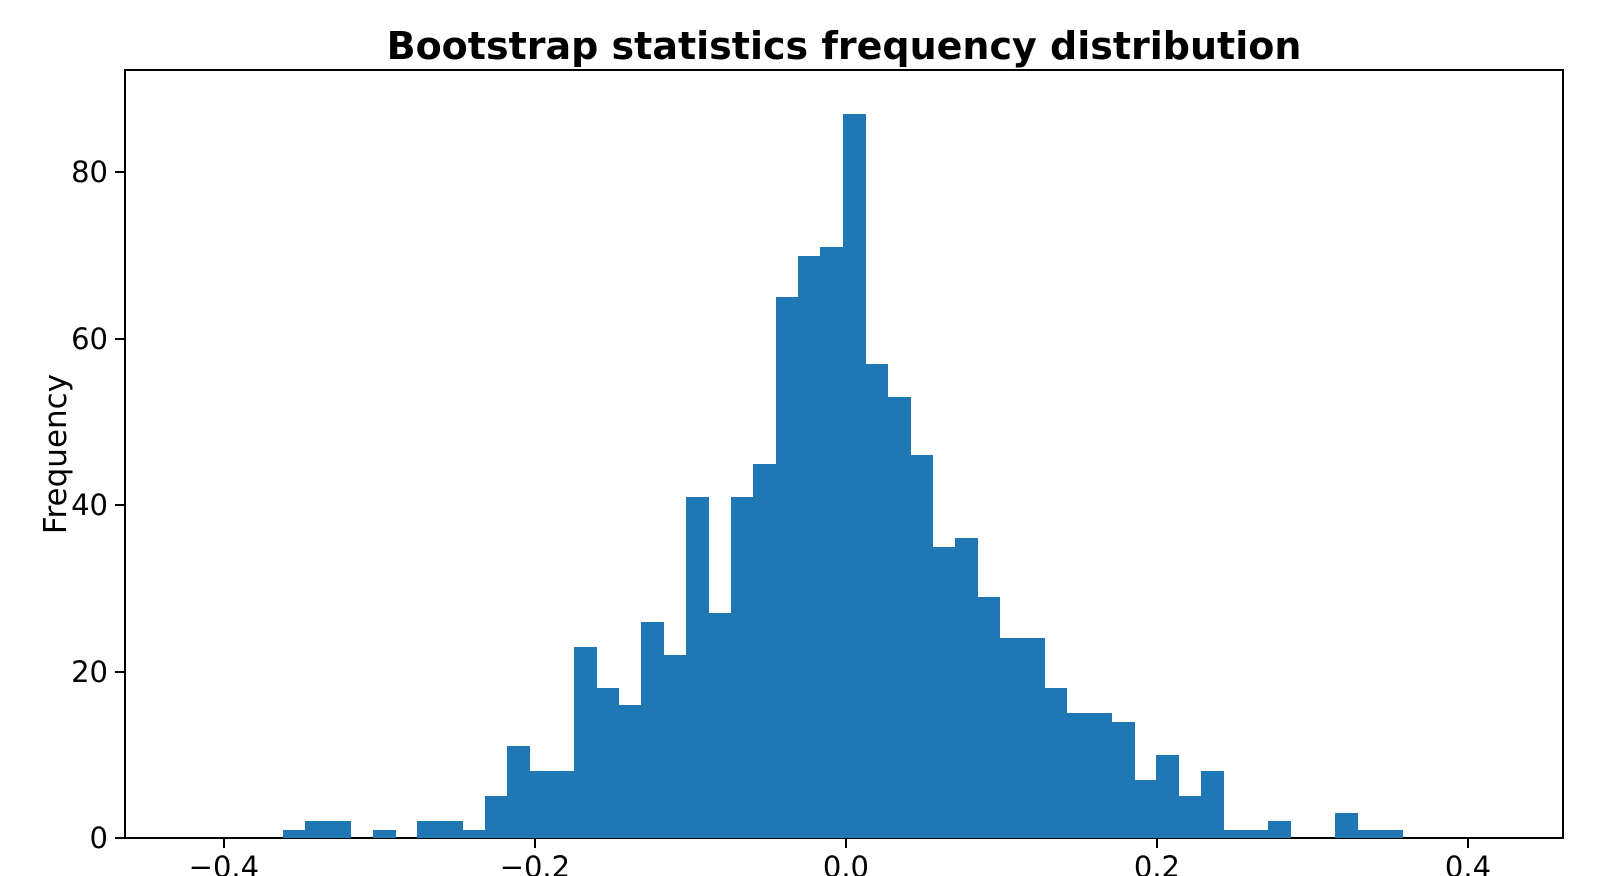 Image resolution: width=1607 pixels, height=876 pixels. Describe the element at coordinates (1157, 863) in the screenshot. I see `x-tick-label: 0.2` at that location.